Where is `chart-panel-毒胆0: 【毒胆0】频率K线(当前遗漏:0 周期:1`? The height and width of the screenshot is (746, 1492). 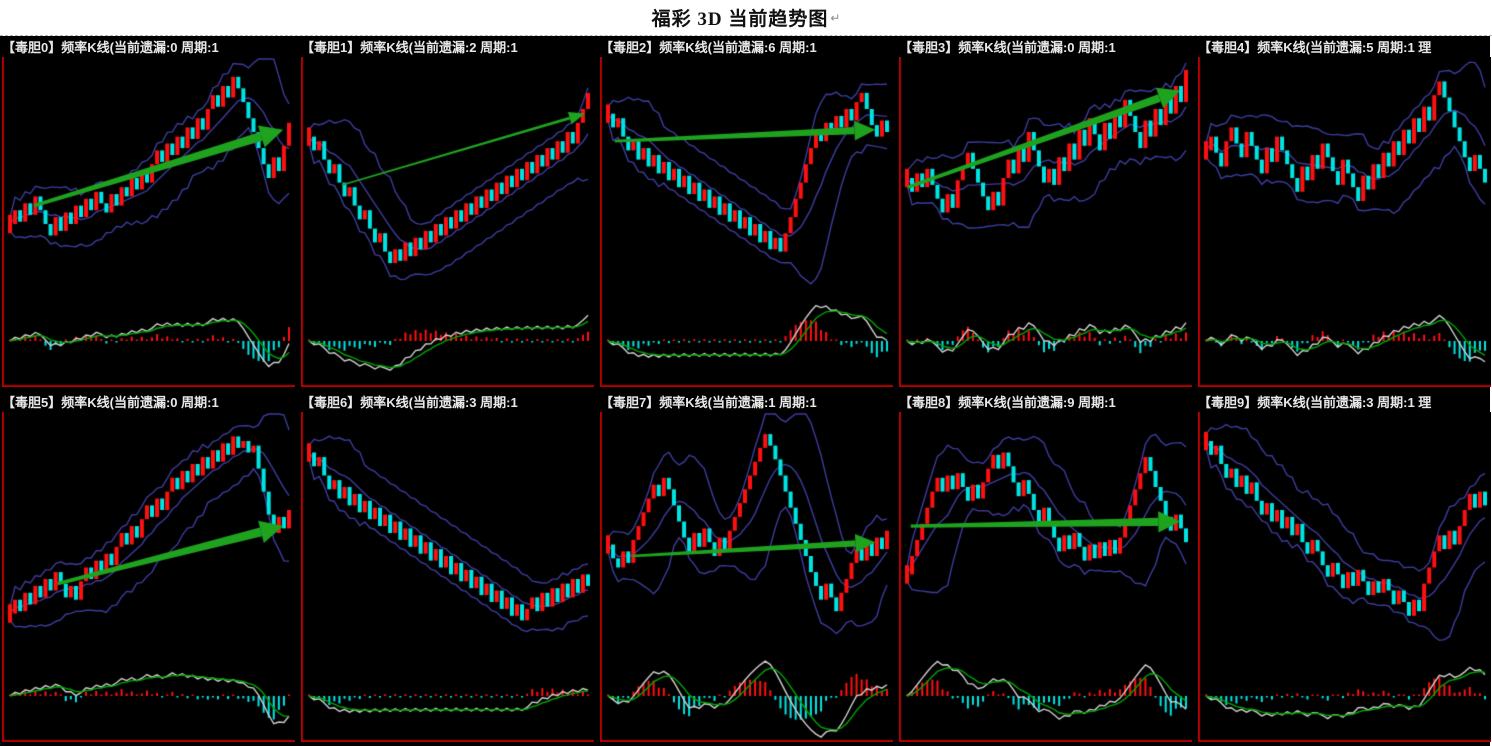 chart-panel-毒胆0: 【毒胆0】频率K线(当前遗漏:0 周期:1 is located at coordinates (148, 213).